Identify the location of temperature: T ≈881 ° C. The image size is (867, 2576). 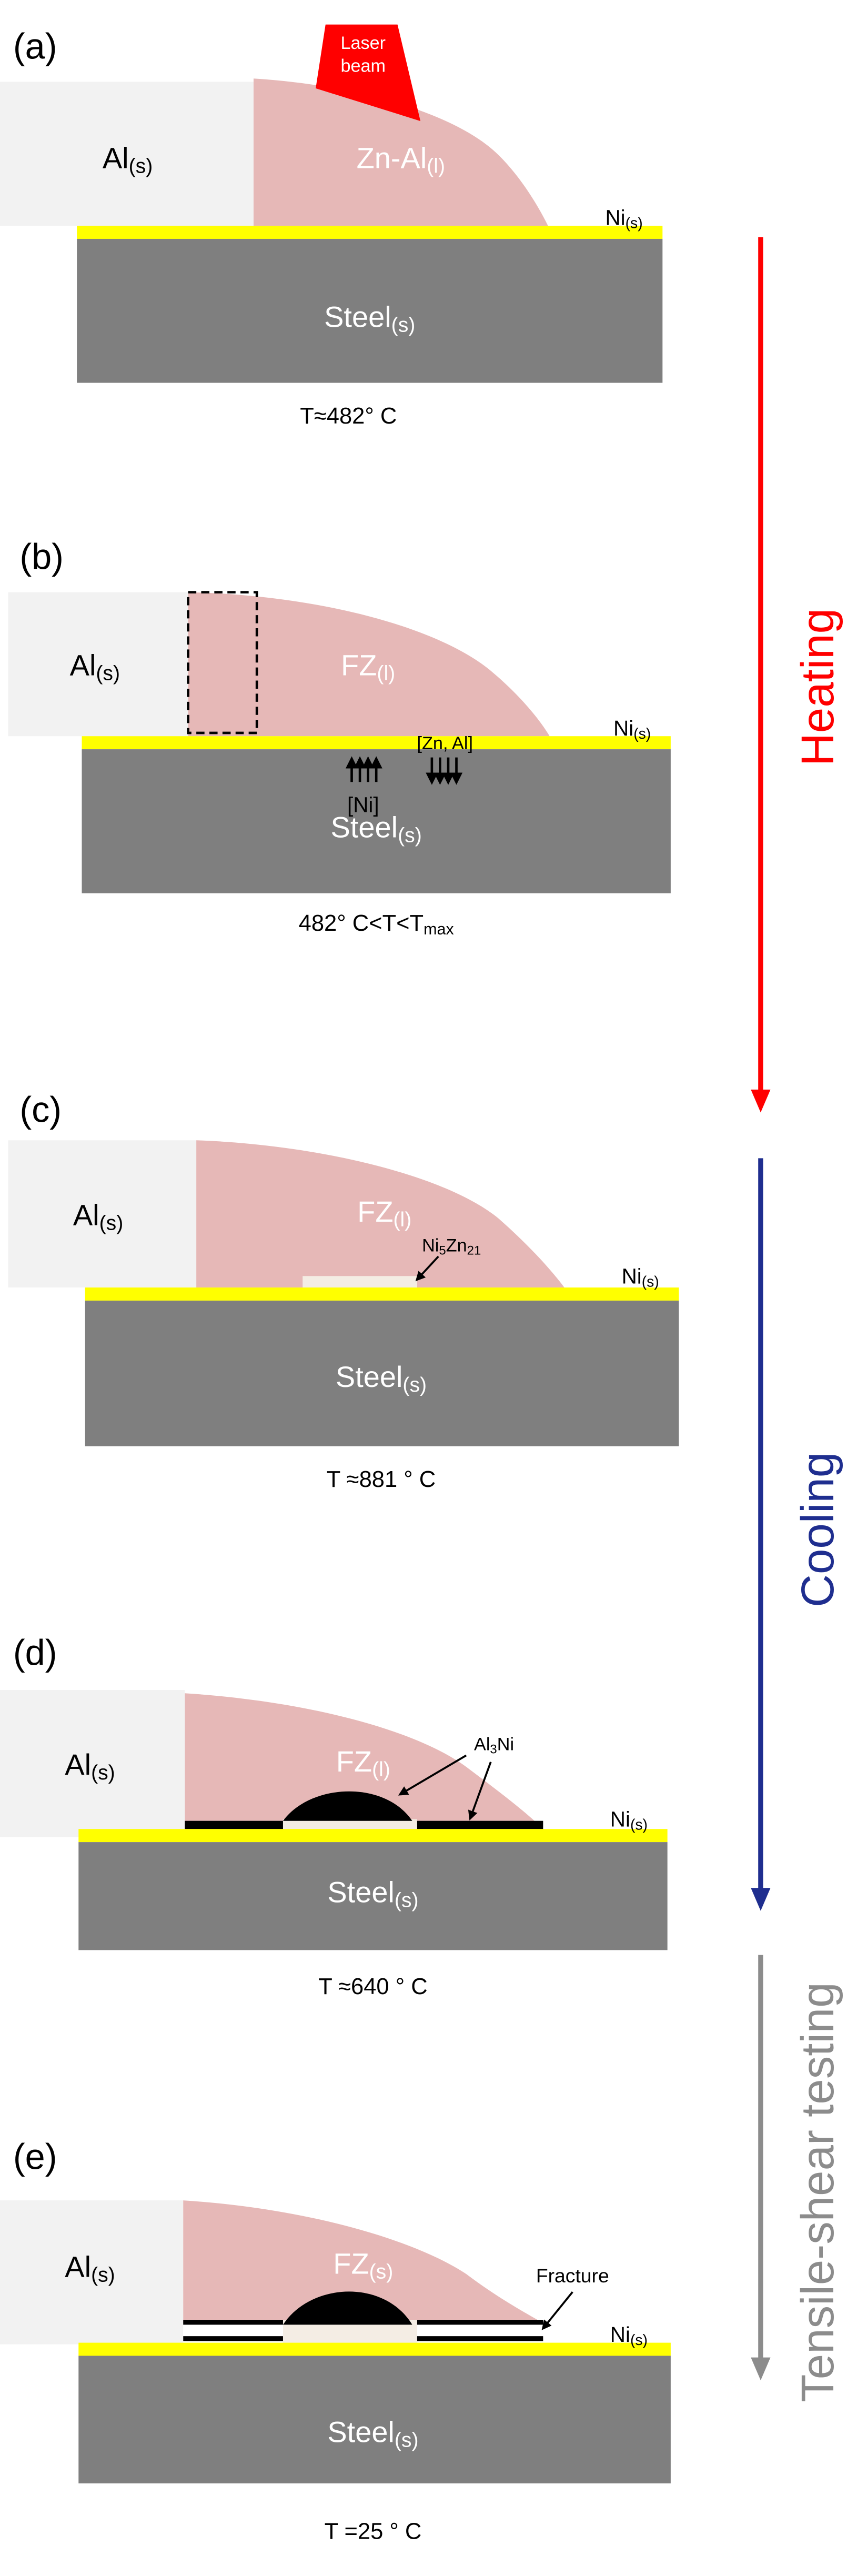
(381, 1479).